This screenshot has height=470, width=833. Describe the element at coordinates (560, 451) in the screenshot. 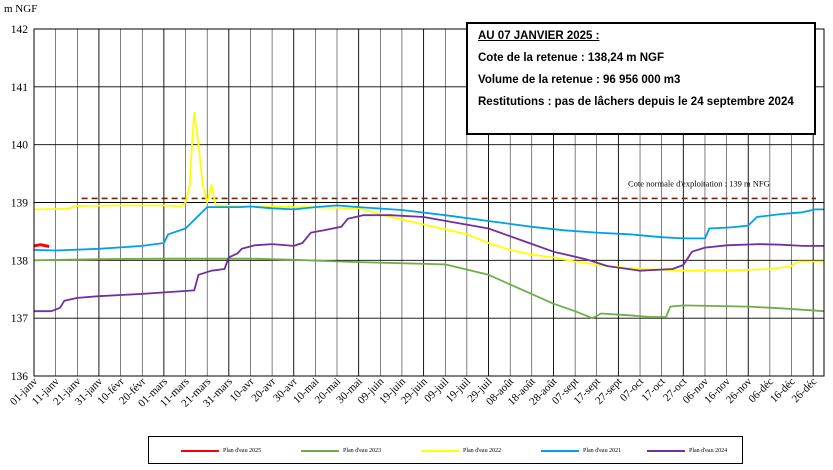

I see `legend-swatch-2021` at that location.